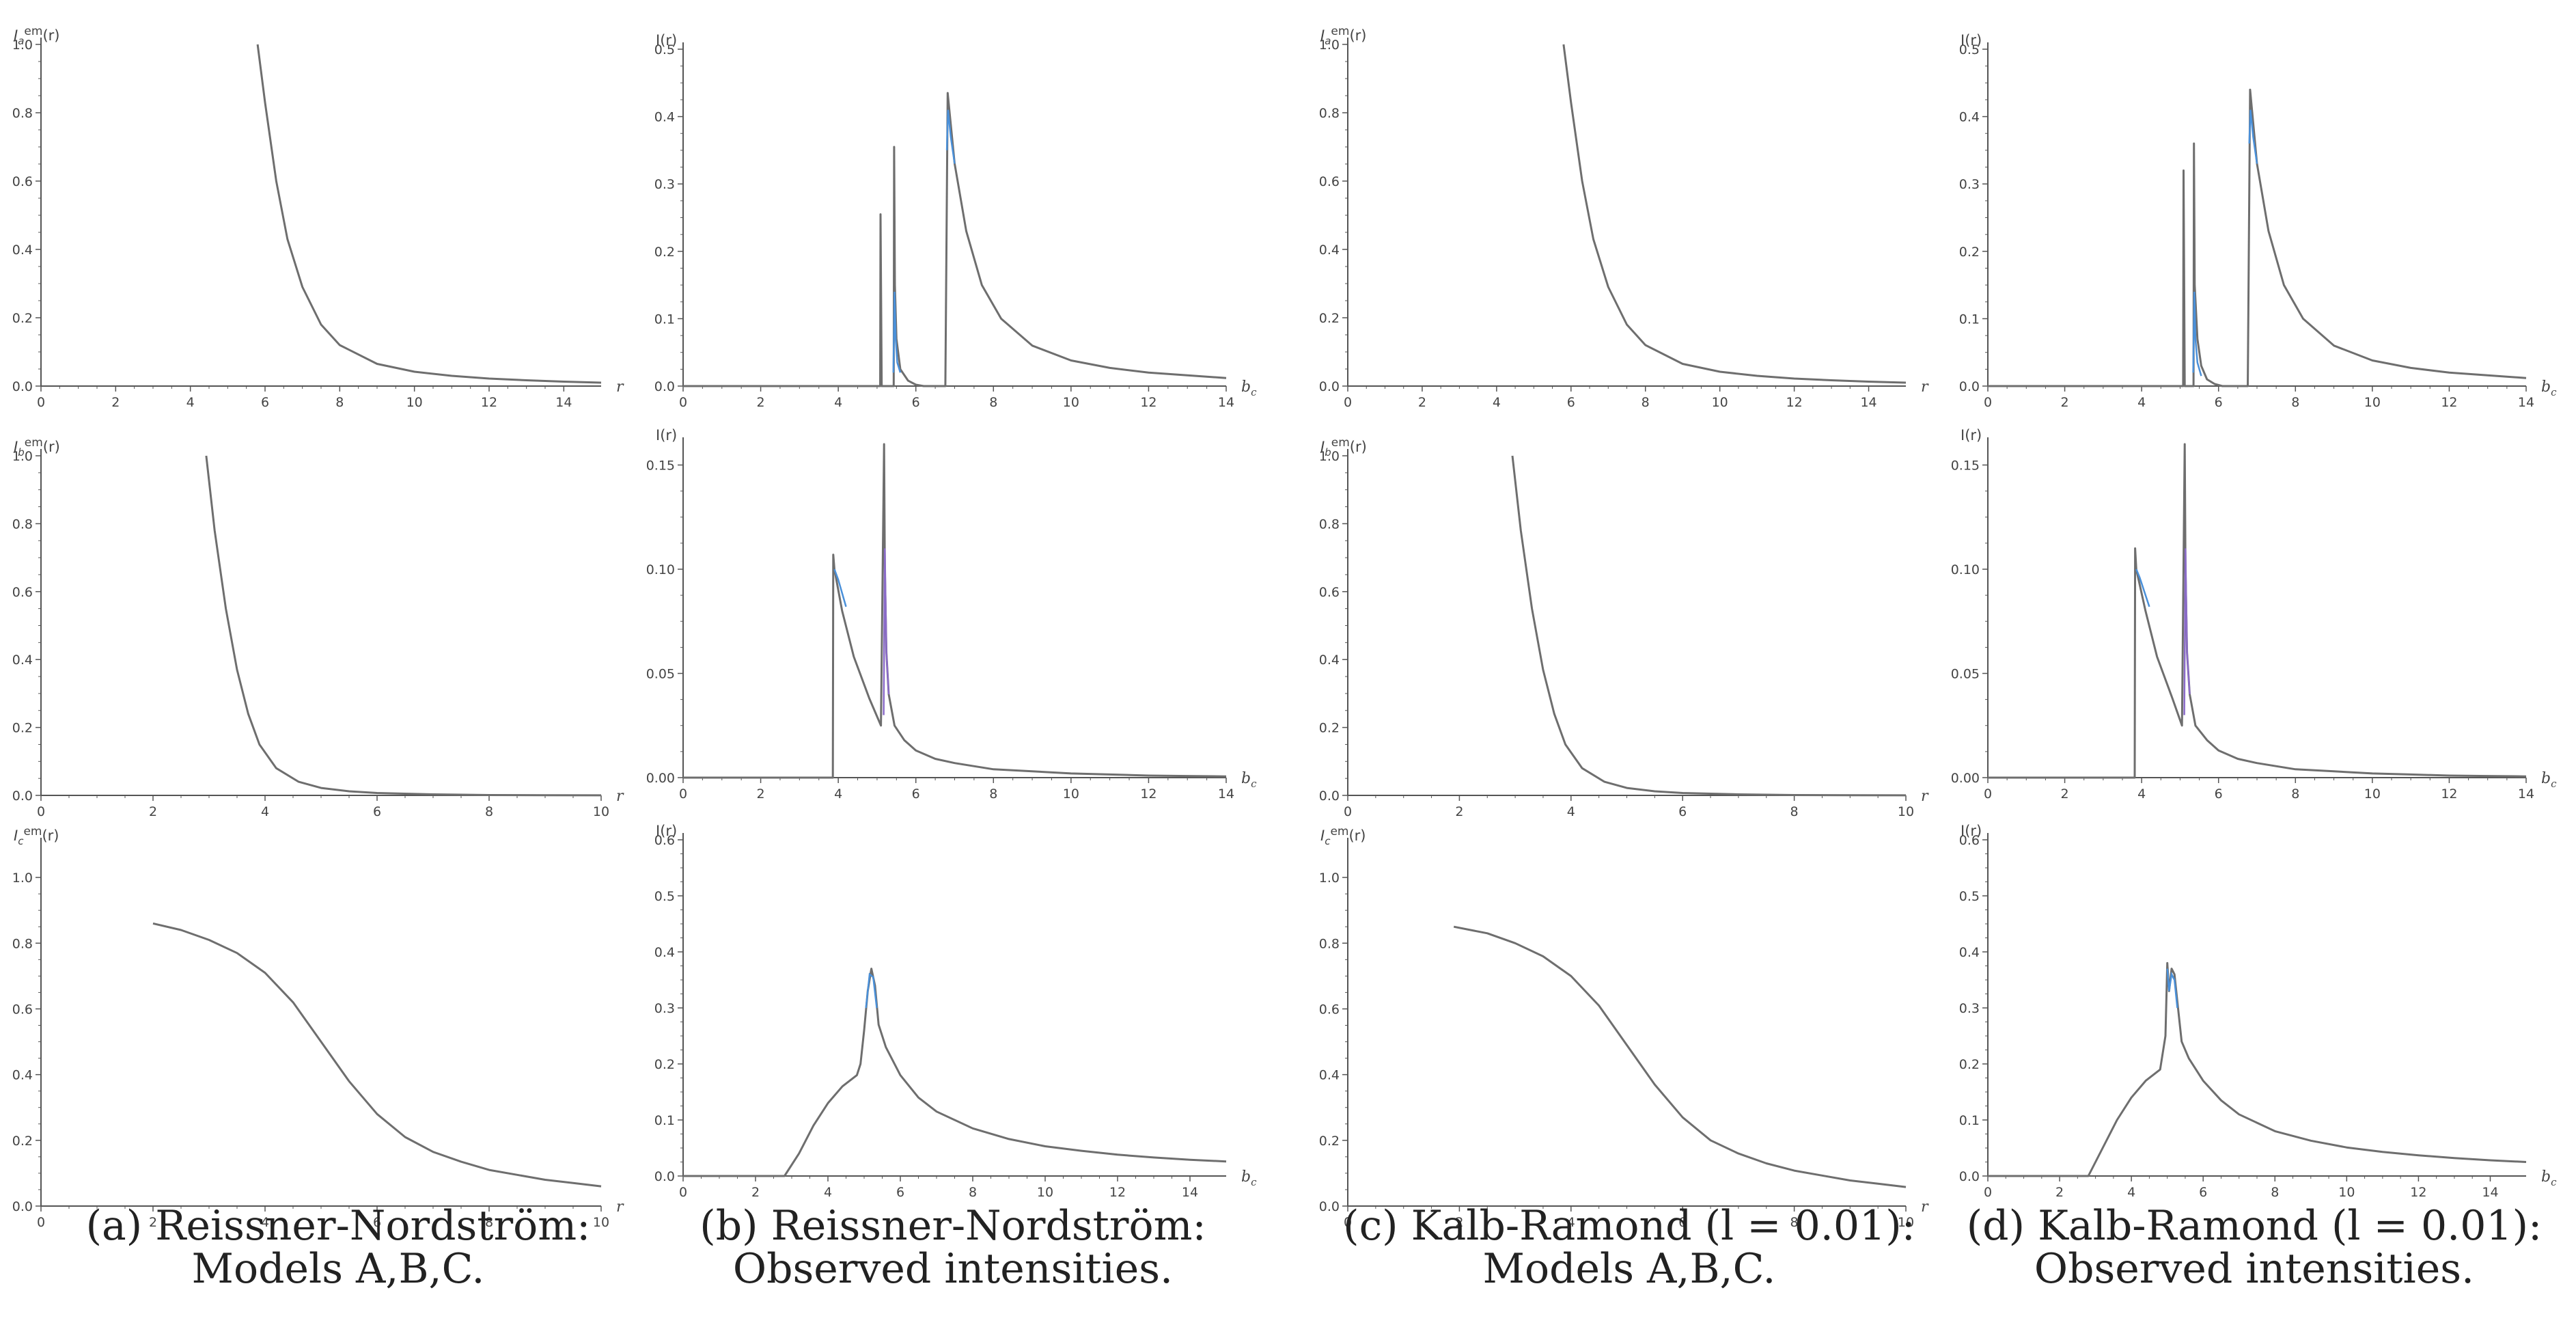 This screenshot has width=2576, height=1340. Describe the element at coordinates (1630, 1269) in the screenshot. I see `caption-line: Models A,B,C.` at that location.